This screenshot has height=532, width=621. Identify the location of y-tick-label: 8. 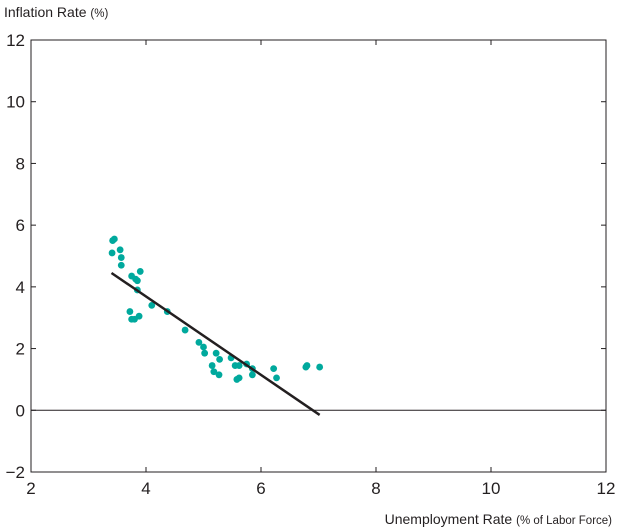
(20, 163).